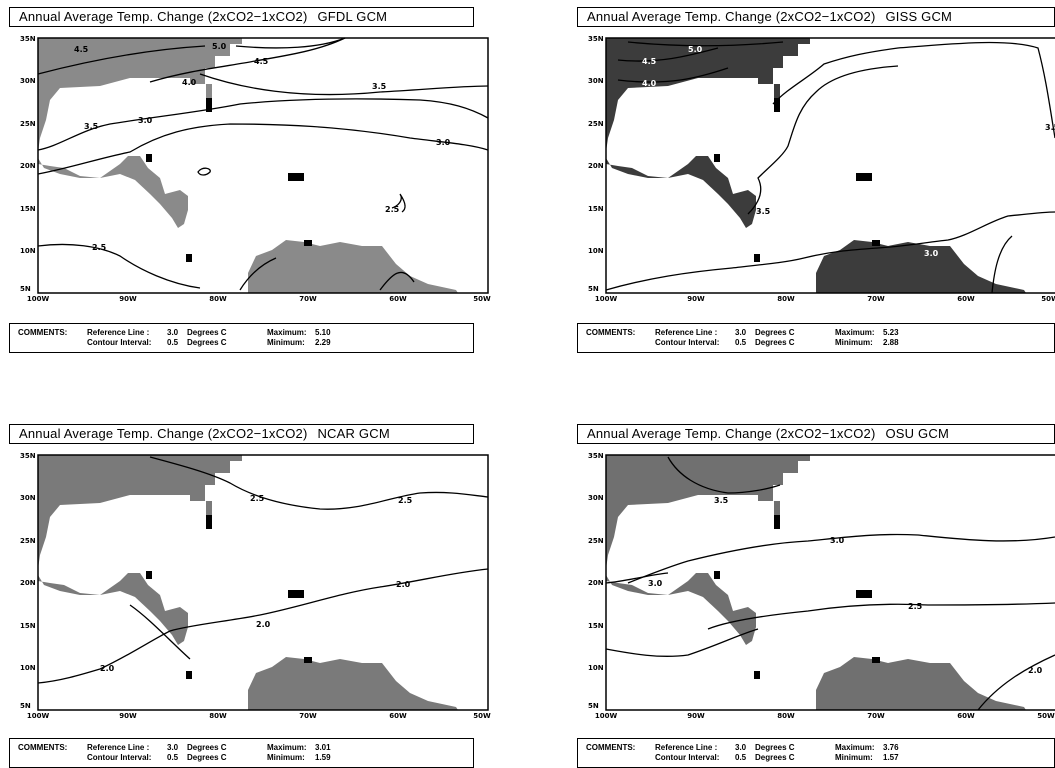 This screenshot has height=768, width=1055. I want to click on contour-labels: 5.0 4.5 4.0 3.5 3.5 3.0, so click(848, 151).